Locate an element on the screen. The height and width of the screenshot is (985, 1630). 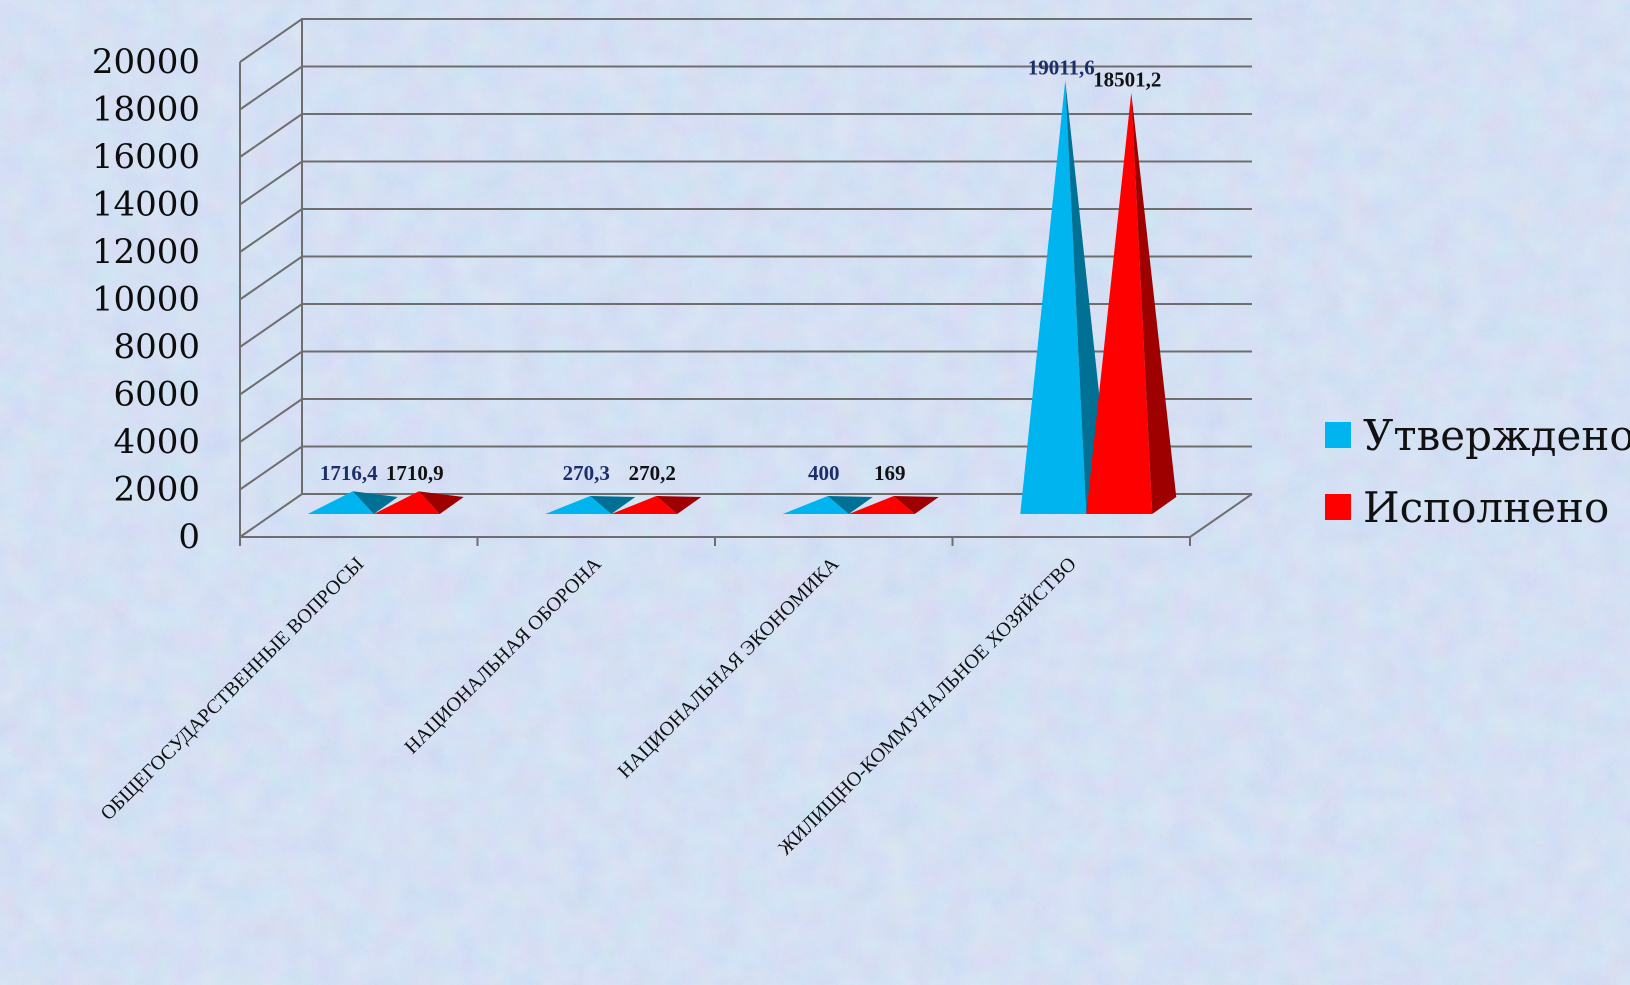
y-tick-label: 8000 is located at coordinates (156, 347).